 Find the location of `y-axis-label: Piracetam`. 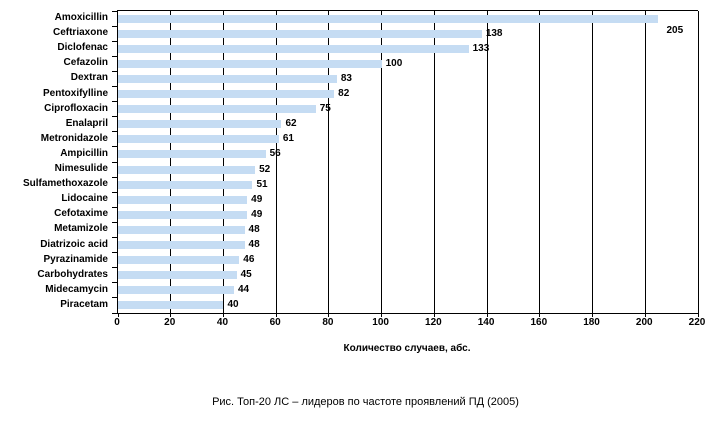

y-axis-label: Piracetam is located at coordinates (84, 304).